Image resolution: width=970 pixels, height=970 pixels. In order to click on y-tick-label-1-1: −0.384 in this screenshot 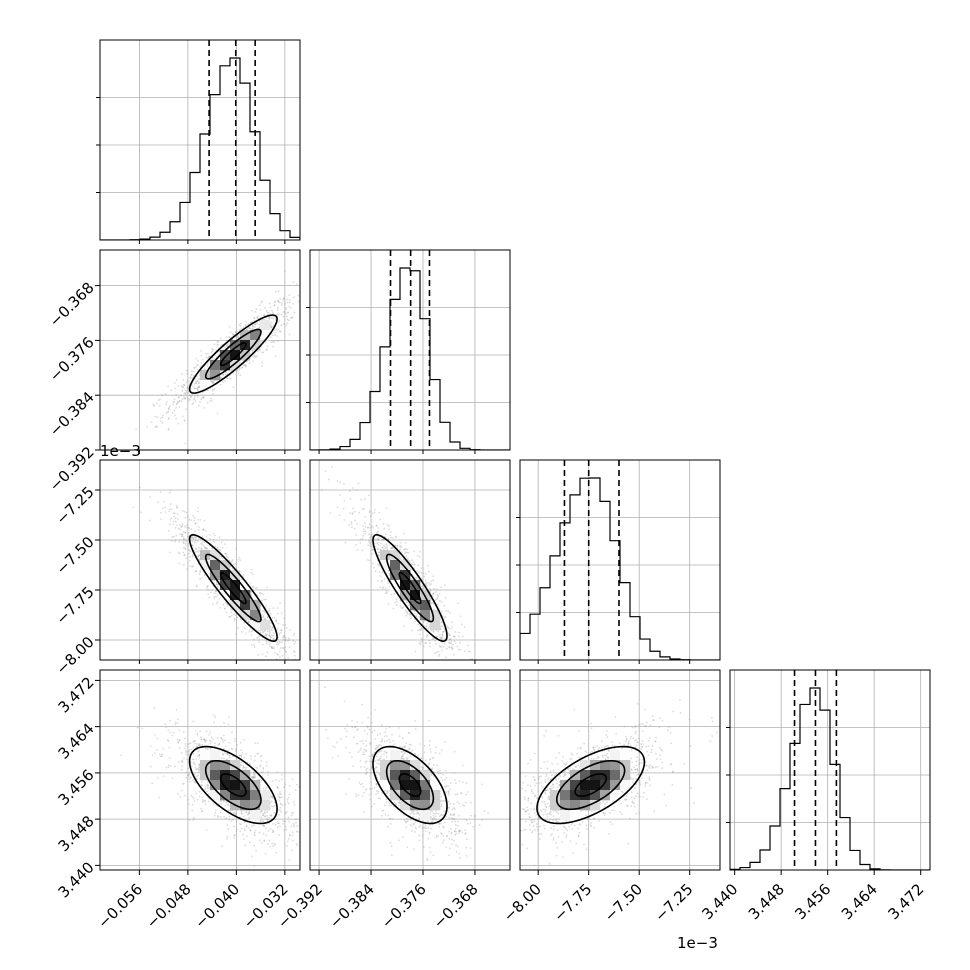, I will do `click(72, 414)`.